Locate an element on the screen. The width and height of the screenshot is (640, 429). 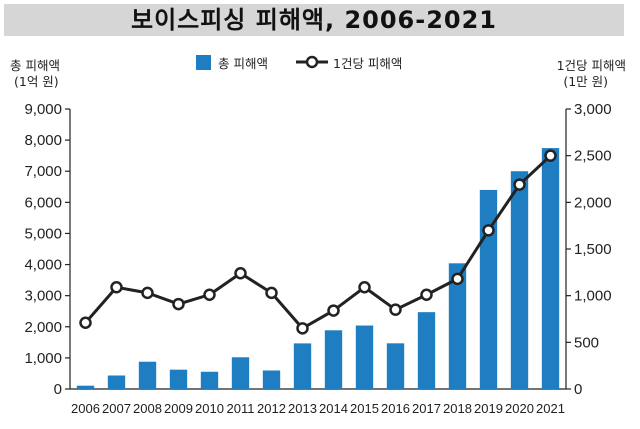
x-tick-label: 2015 is located at coordinates (364, 408).